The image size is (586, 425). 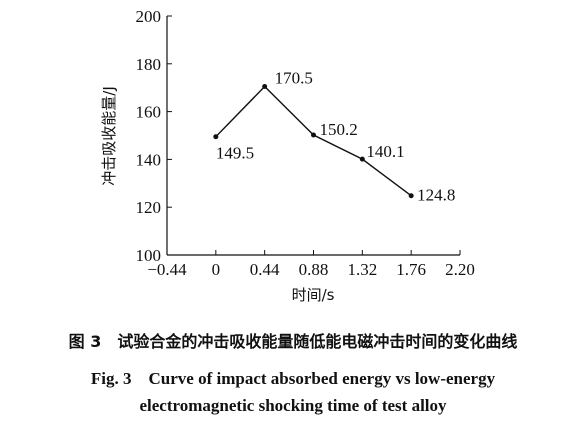 I want to click on x-tick-label: 0.44, so click(x=265, y=269).